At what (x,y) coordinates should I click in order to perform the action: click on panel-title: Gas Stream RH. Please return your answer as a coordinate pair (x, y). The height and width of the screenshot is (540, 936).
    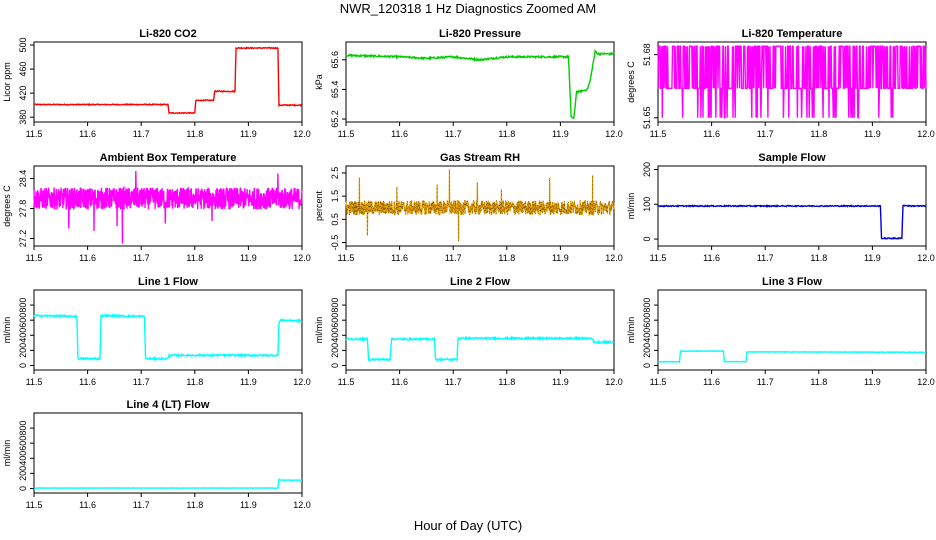
    Looking at the image, I should click on (480, 158).